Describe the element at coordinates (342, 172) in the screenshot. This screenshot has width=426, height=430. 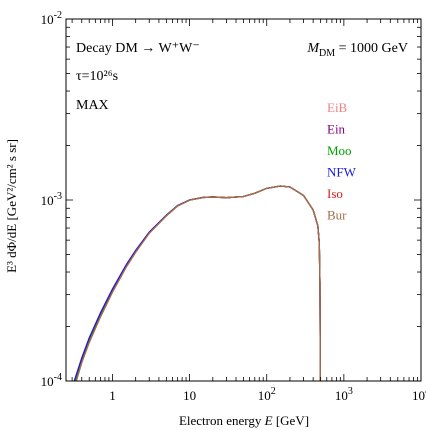
I see `legend-entry-nfw: NFW` at that location.